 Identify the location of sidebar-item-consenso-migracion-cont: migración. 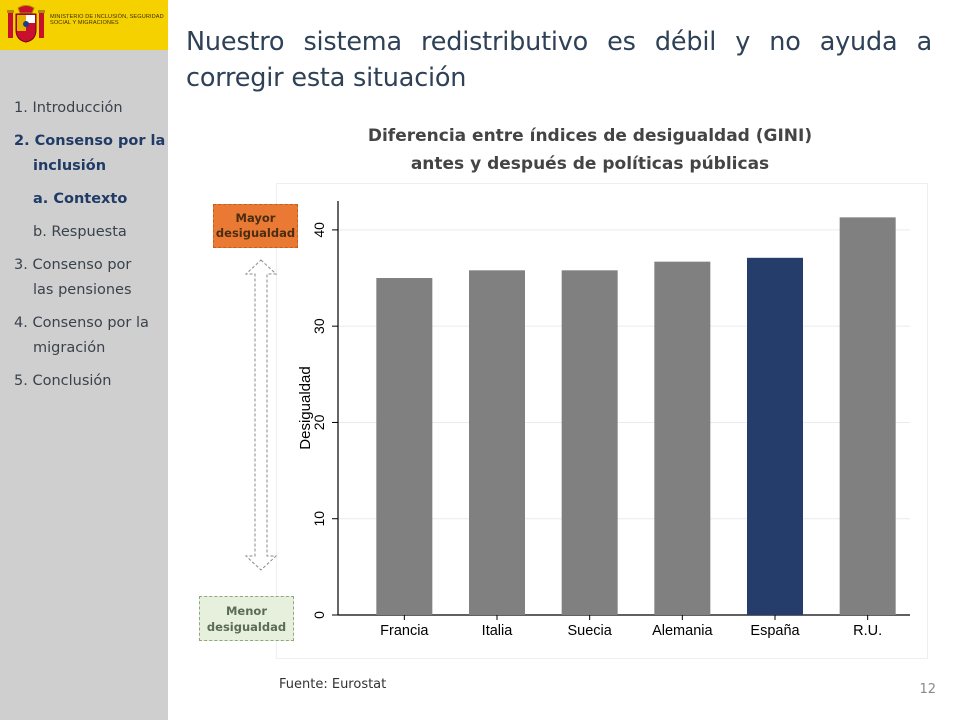
(69, 348).